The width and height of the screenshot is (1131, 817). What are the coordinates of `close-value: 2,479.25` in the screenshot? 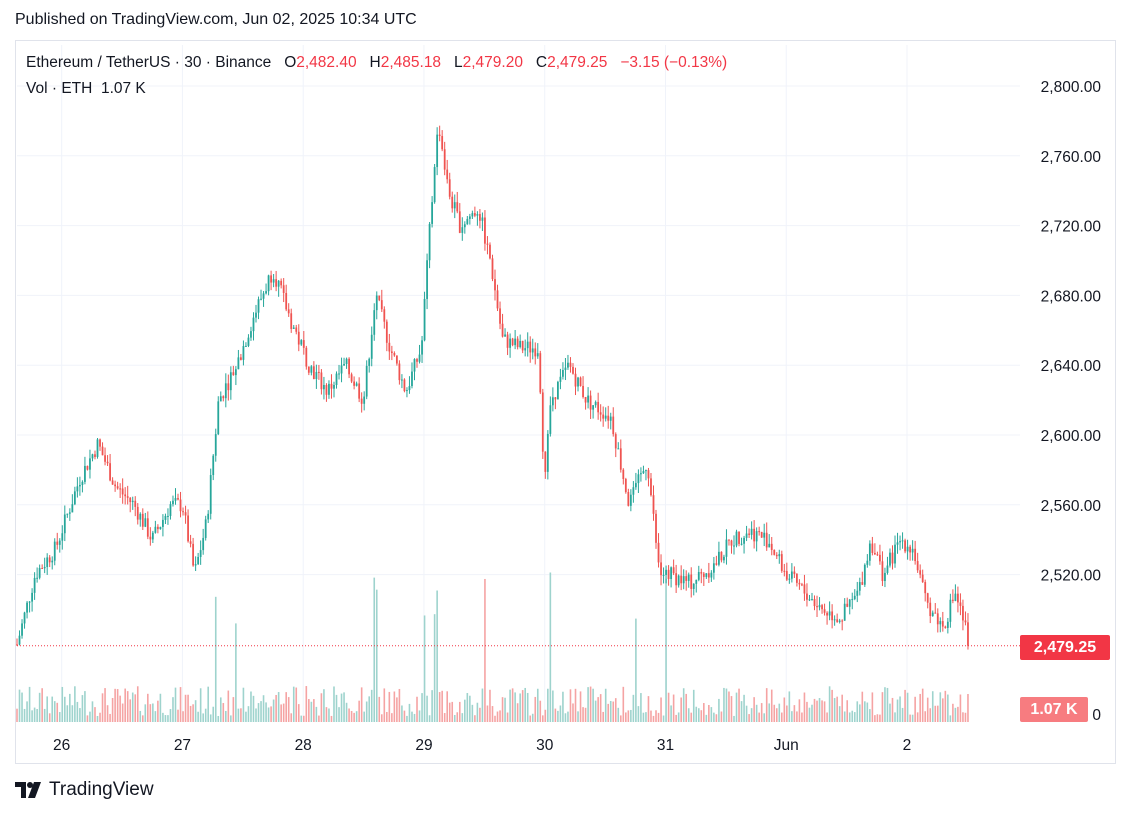 It's located at (577, 62).